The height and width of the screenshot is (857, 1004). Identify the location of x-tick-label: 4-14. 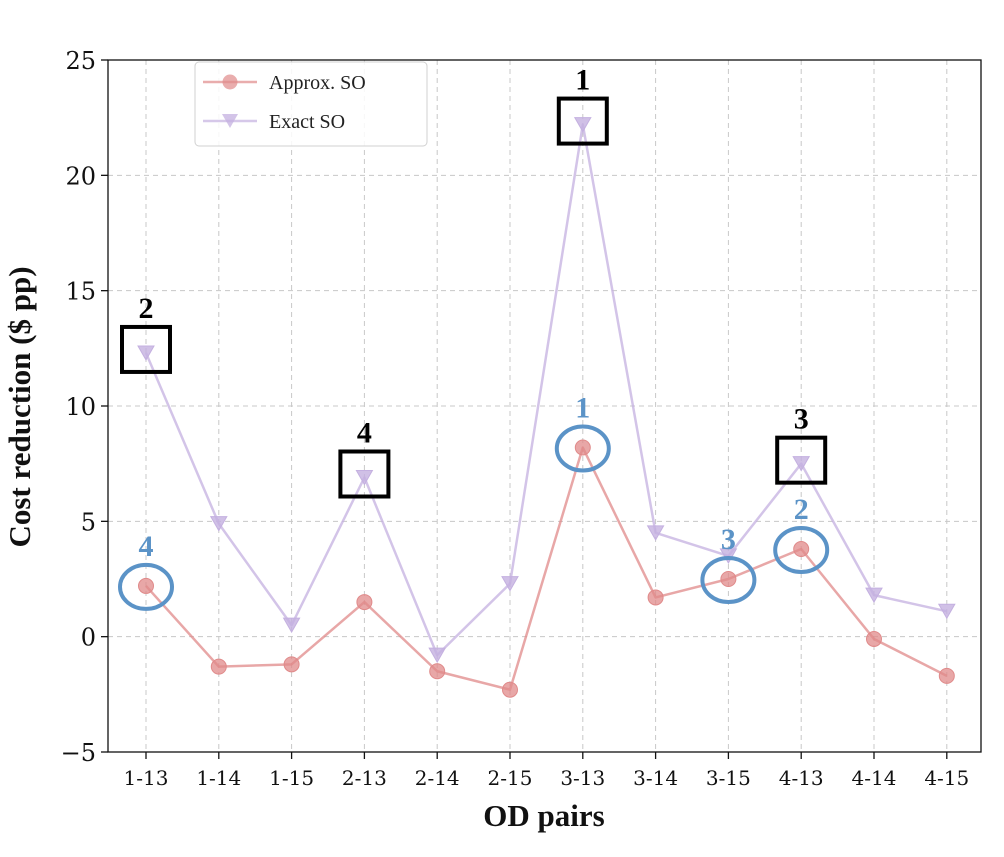
(874, 778).